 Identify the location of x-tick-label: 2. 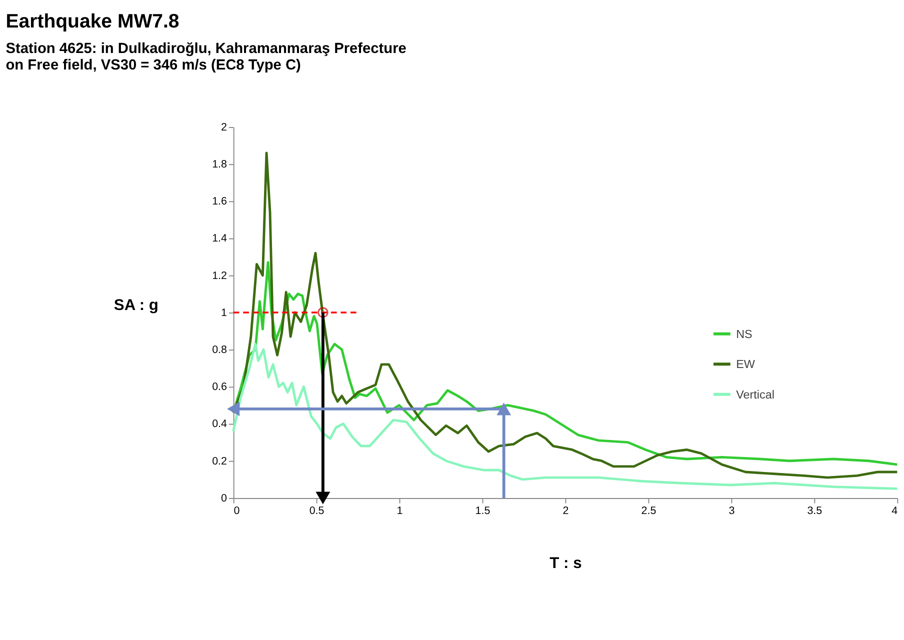
(565, 511).